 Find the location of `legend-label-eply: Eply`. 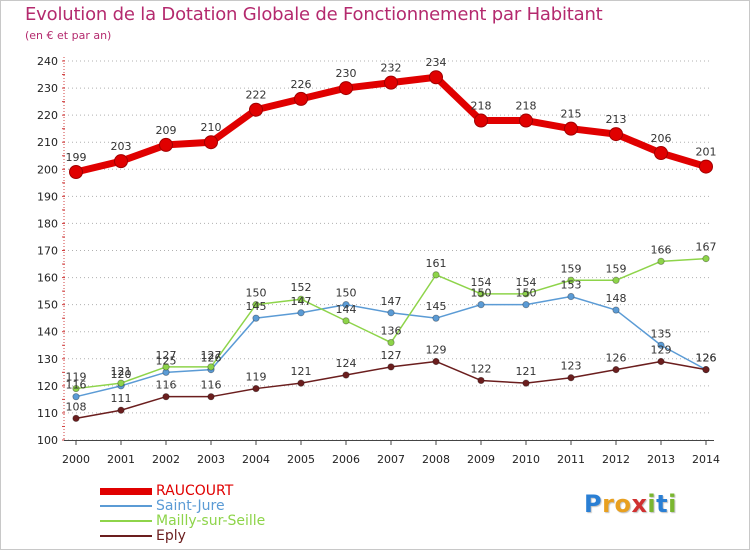

legend-label-eply: Eply is located at coordinates (171, 536).